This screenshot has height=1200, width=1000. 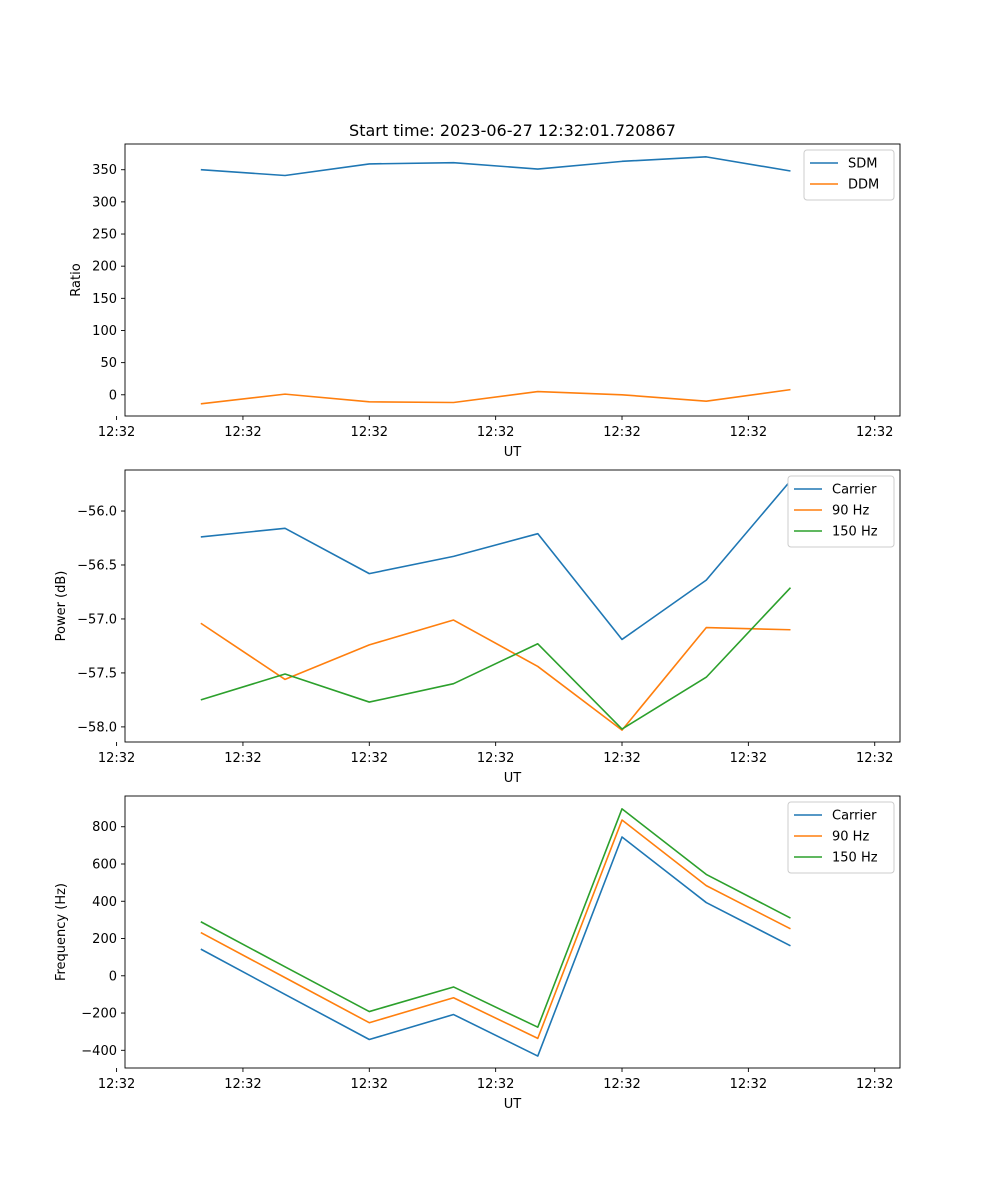 I want to click on y-tick-label: 800, so click(x=104, y=827).